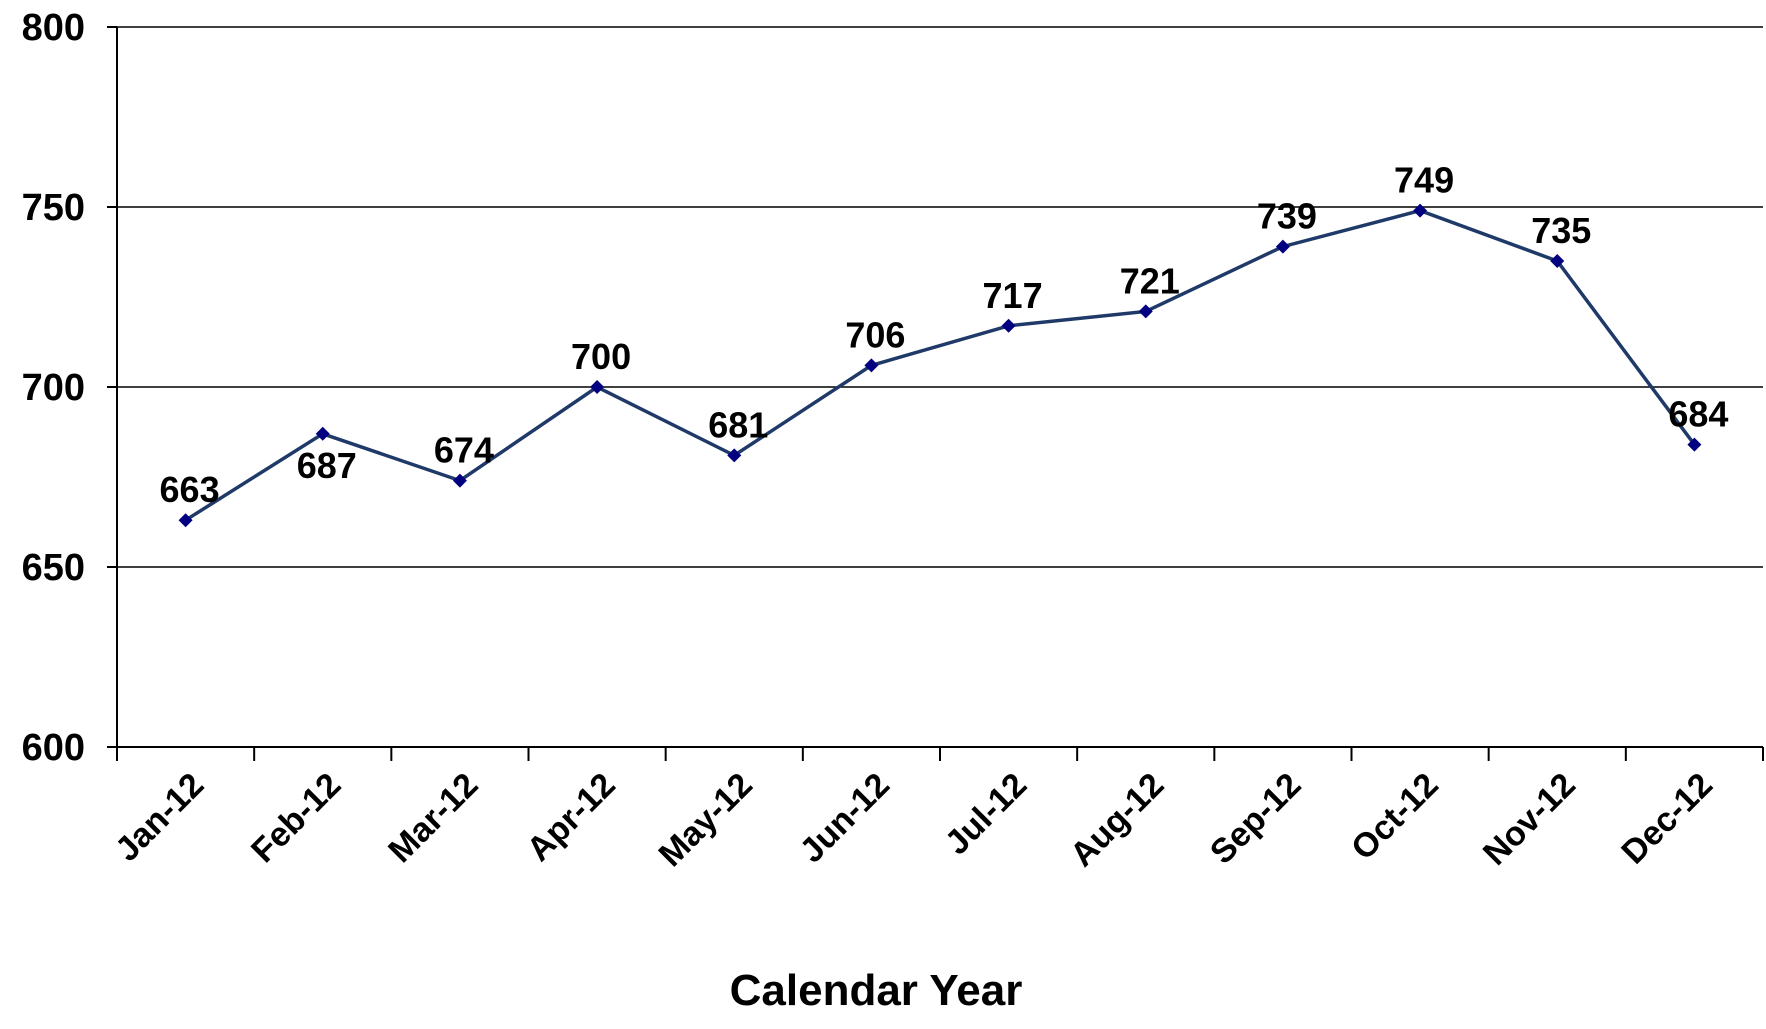 The height and width of the screenshot is (1029, 1766). I want to click on x-tick-label: Jan-12, so click(159, 817).